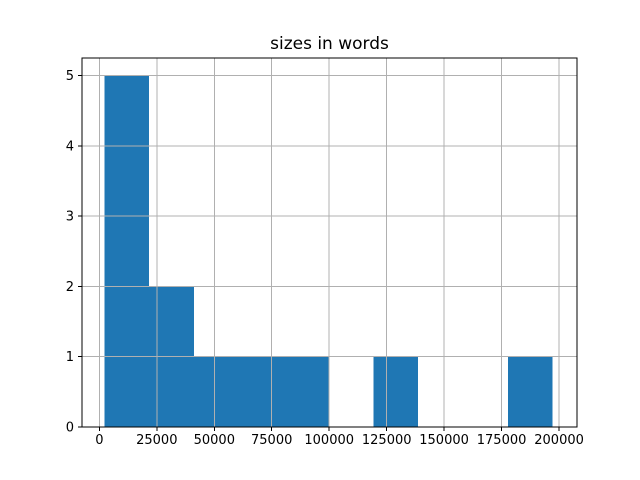  Describe the element at coordinates (214, 440) in the screenshot. I see `x-tick-label: 50000` at that location.